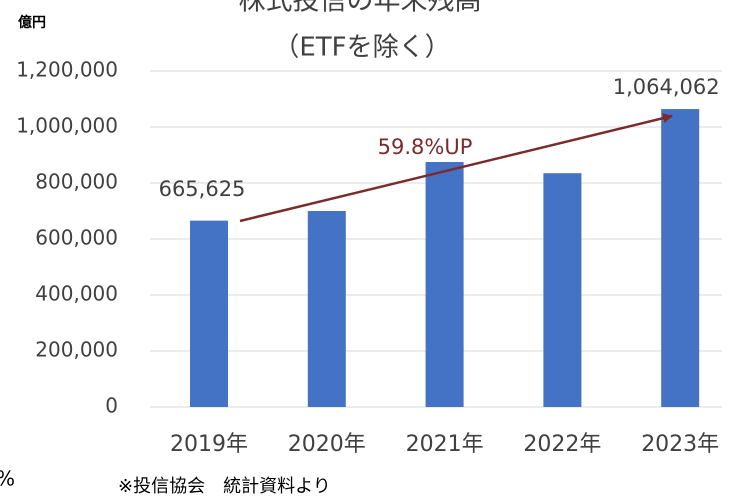 The height and width of the screenshot is (497, 744). I want to click on annotation: 59.8%UP, so click(425, 147).